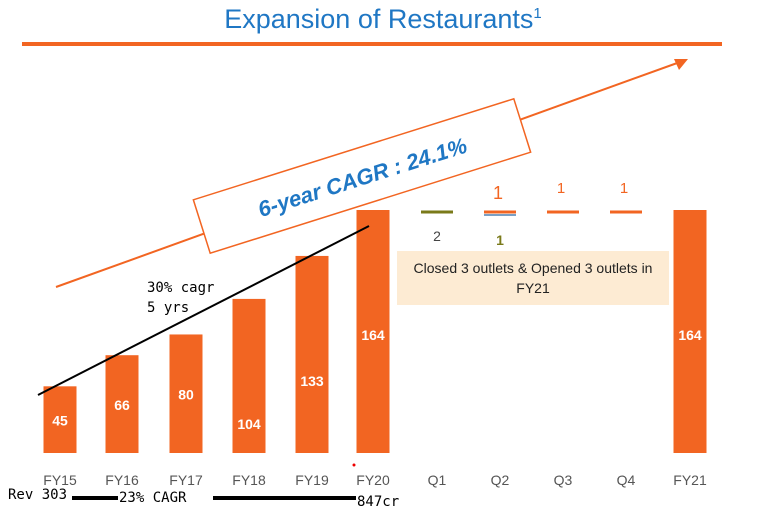 The height and width of the screenshot is (514, 766). What do you see at coordinates (312, 480) in the screenshot?
I see `x-tick-fy19: FY19` at bounding box center [312, 480].